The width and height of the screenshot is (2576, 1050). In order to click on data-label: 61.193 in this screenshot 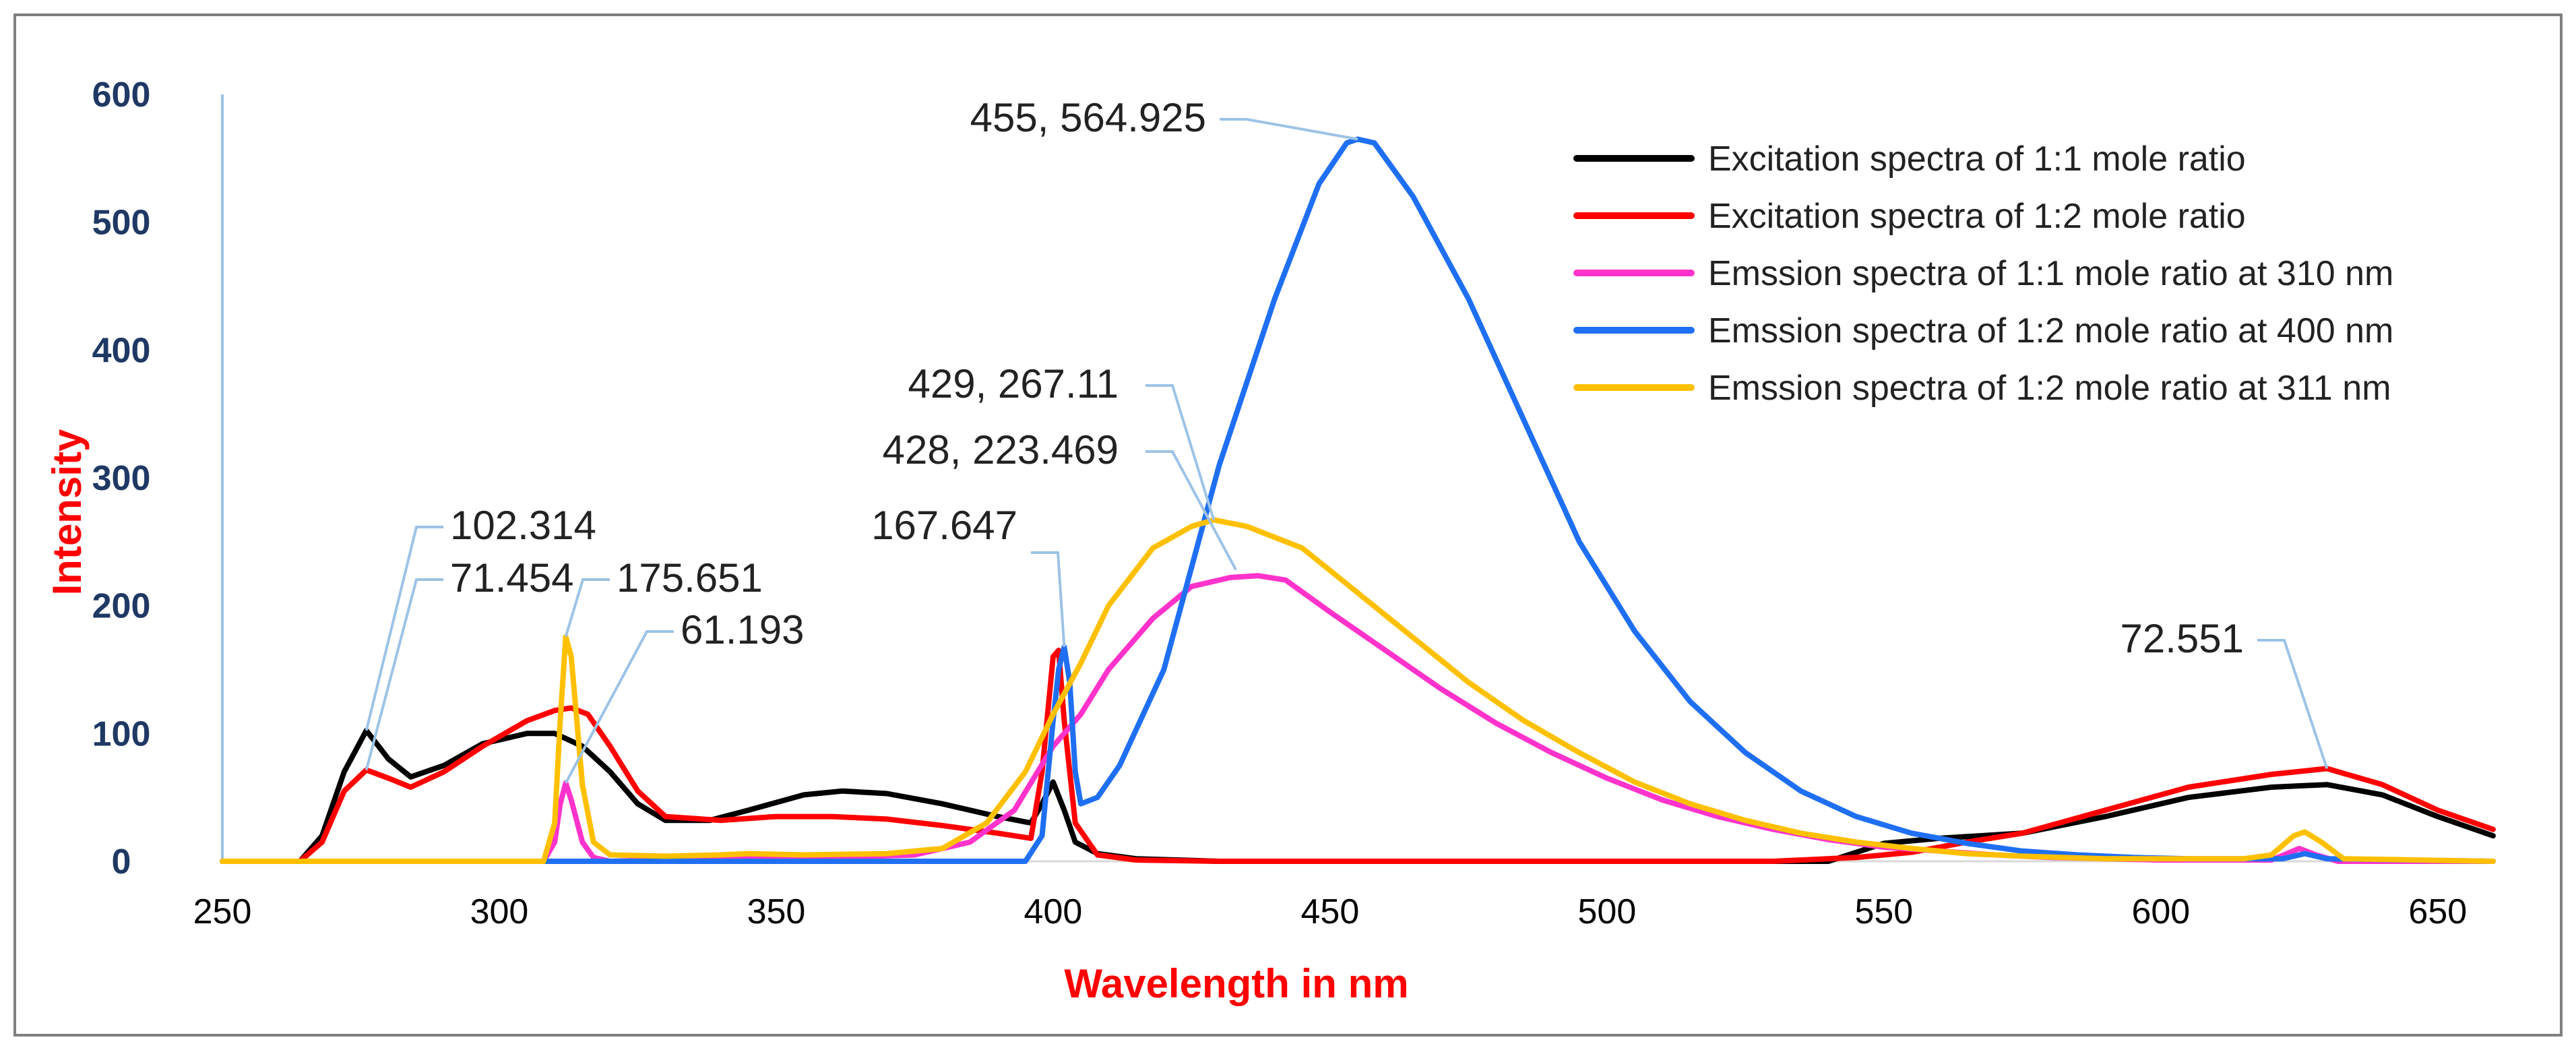, I will do `click(743, 629)`.